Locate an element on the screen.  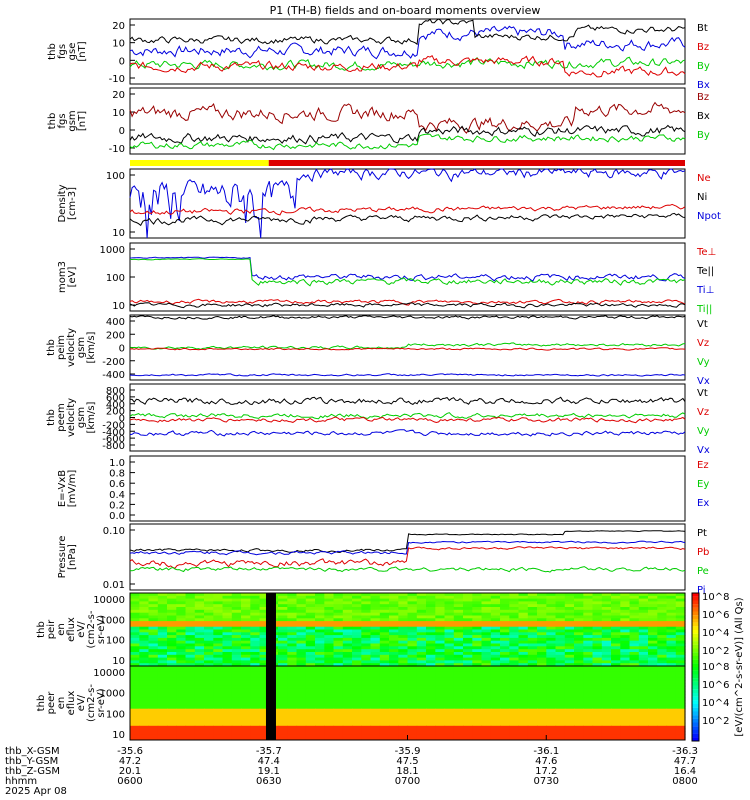
colorbar-cell is located at coordinates (695, 624).